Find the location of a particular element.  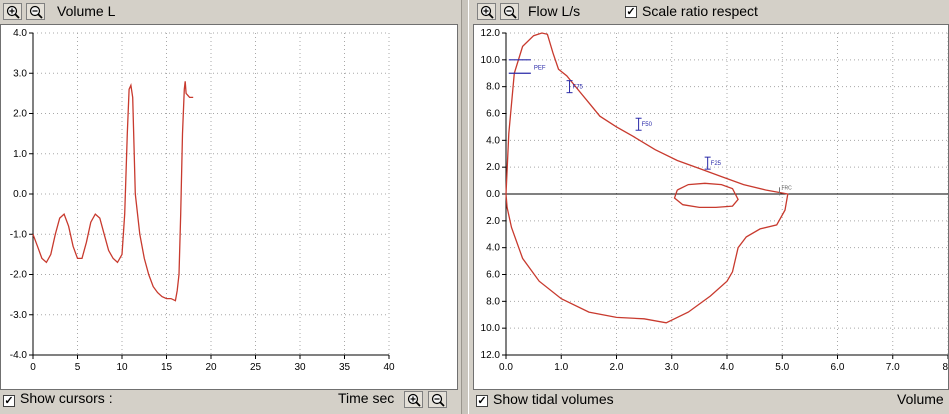

x-tick-label: 4.0 is located at coordinates (727, 367).